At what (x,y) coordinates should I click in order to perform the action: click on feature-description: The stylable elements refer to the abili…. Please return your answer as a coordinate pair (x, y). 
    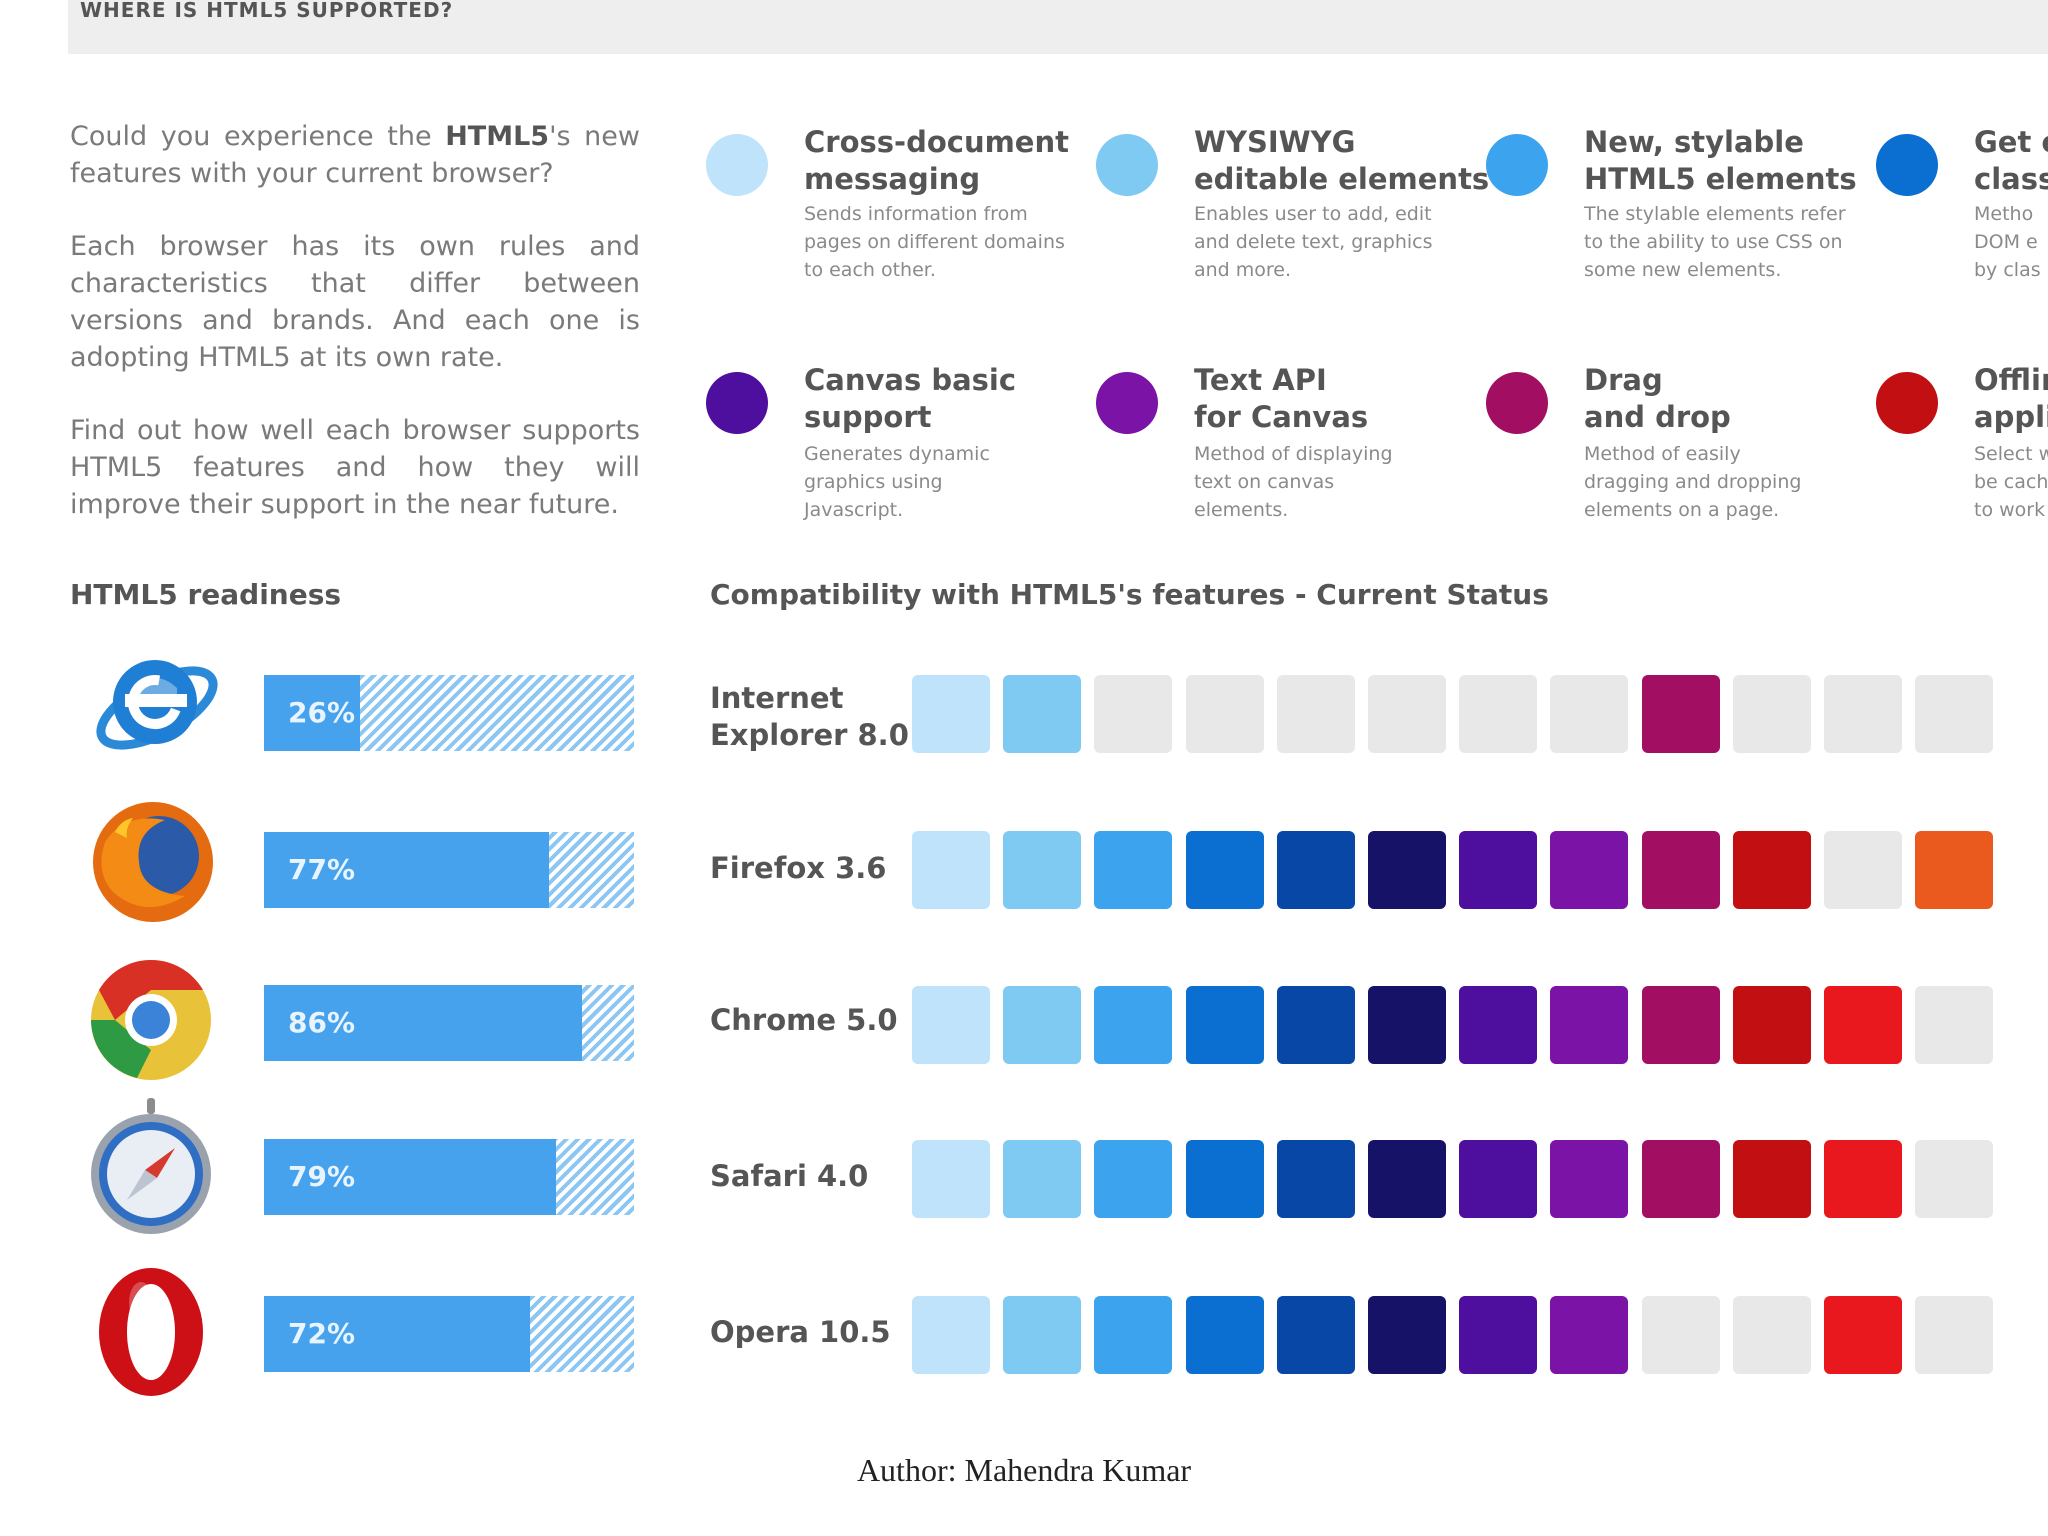
    Looking at the image, I should click on (1715, 242).